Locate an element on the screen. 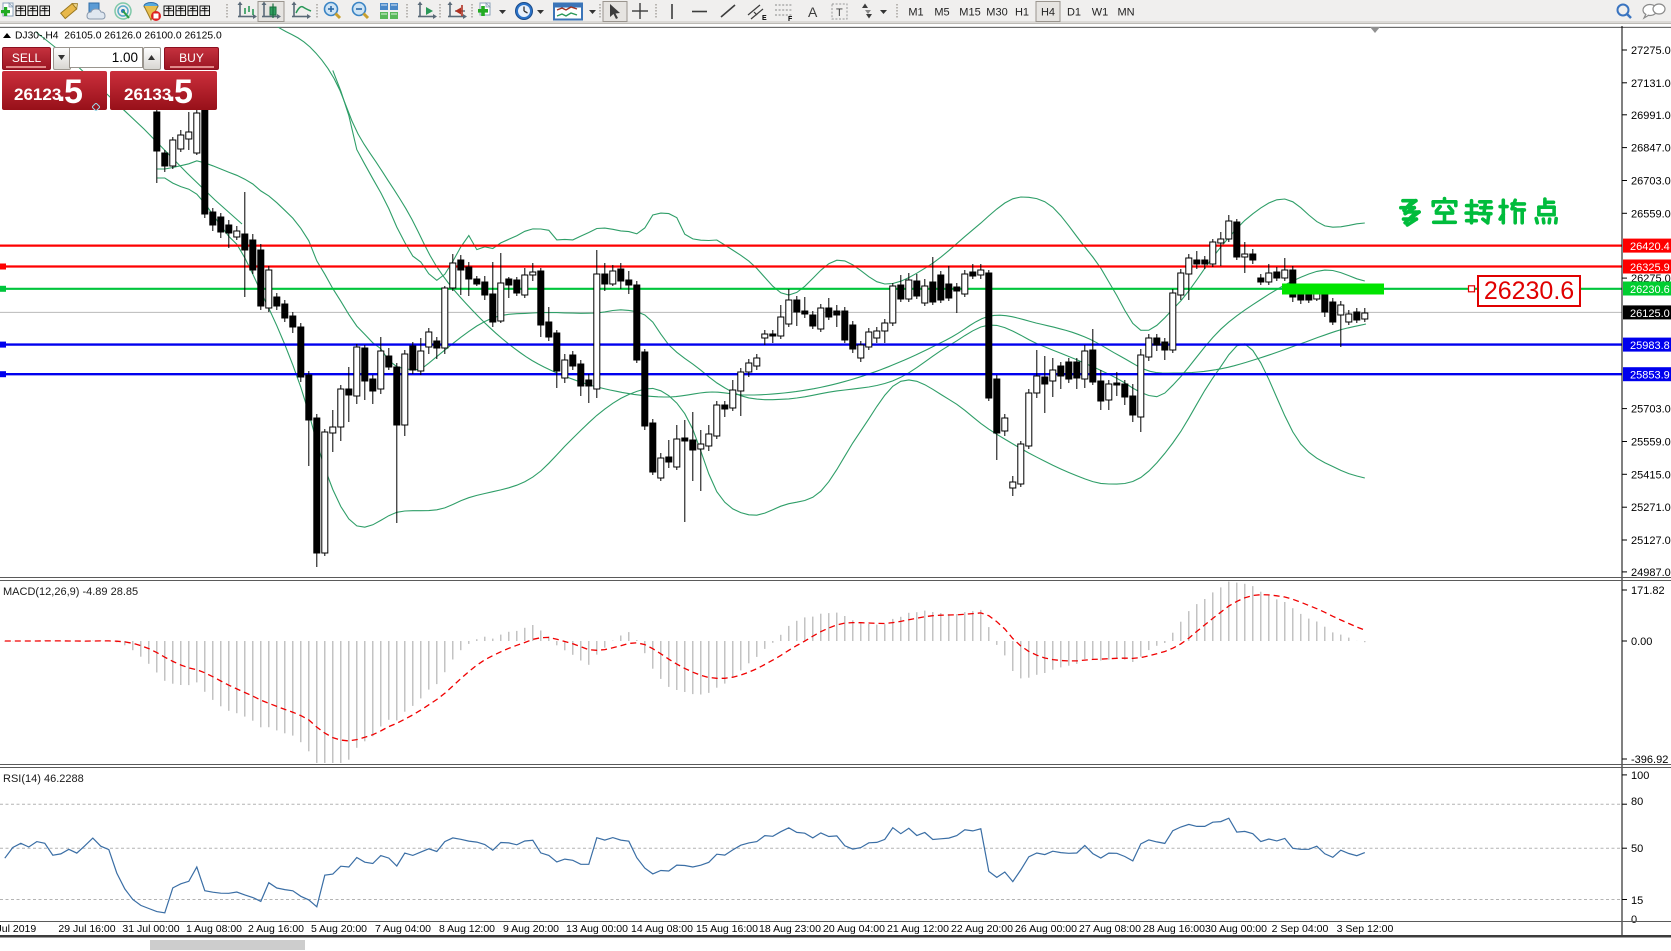  svg-text: 3 Sep 12:00 is located at coordinates (1365, 929).